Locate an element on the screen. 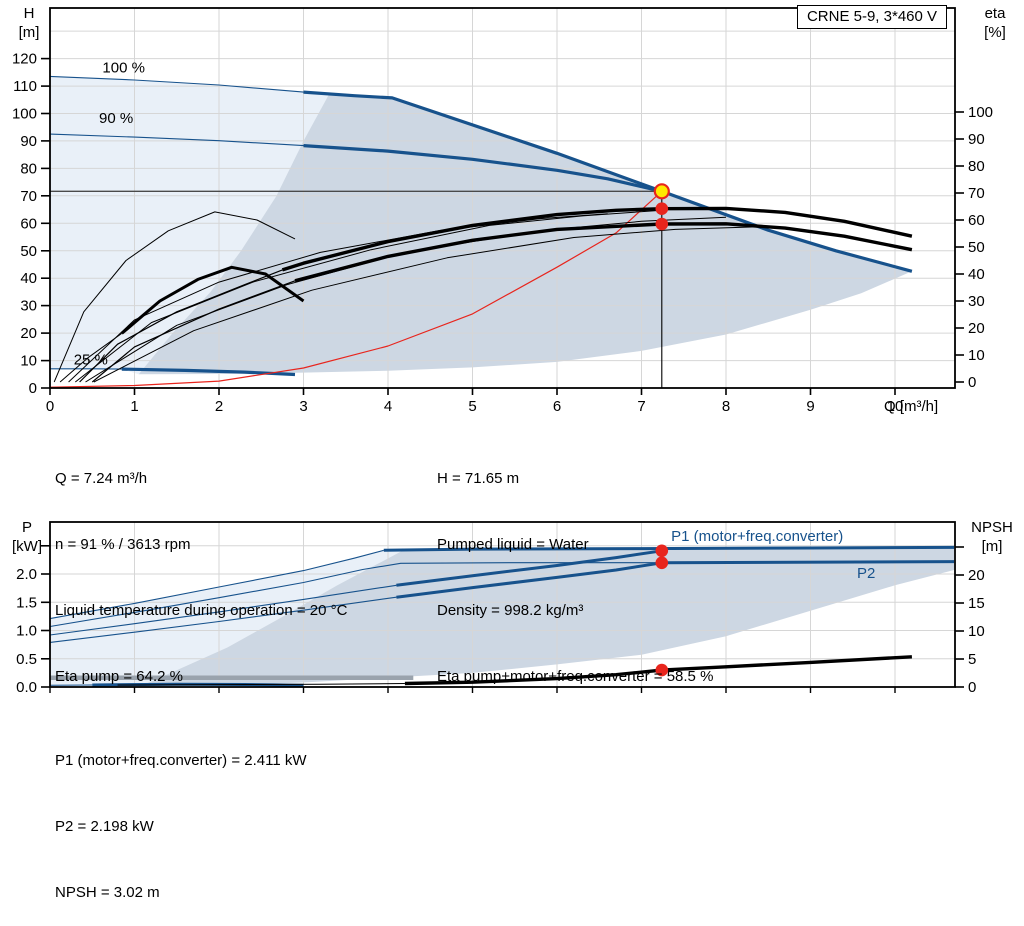  p-axis-label-line2: [kW] is located at coordinates (27, 546).